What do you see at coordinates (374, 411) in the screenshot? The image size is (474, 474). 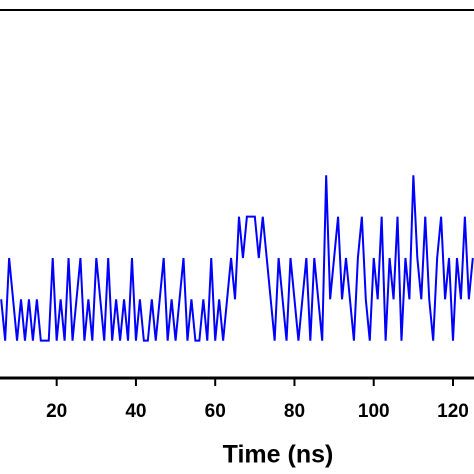 I see `x-tick-label: 100` at bounding box center [374, 411].